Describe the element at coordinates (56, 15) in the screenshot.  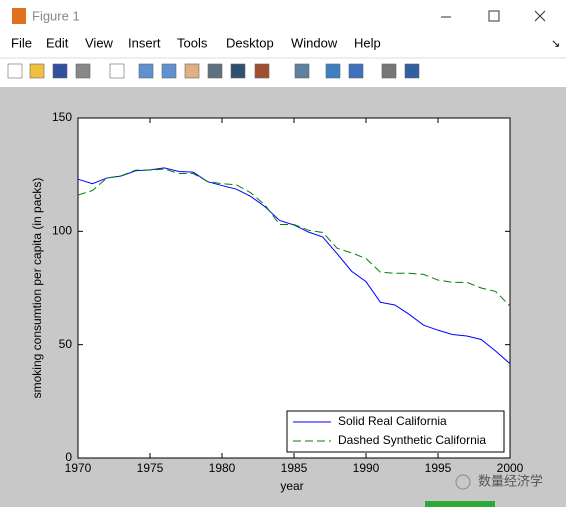
I see `window-title: Figure 1` at that location.